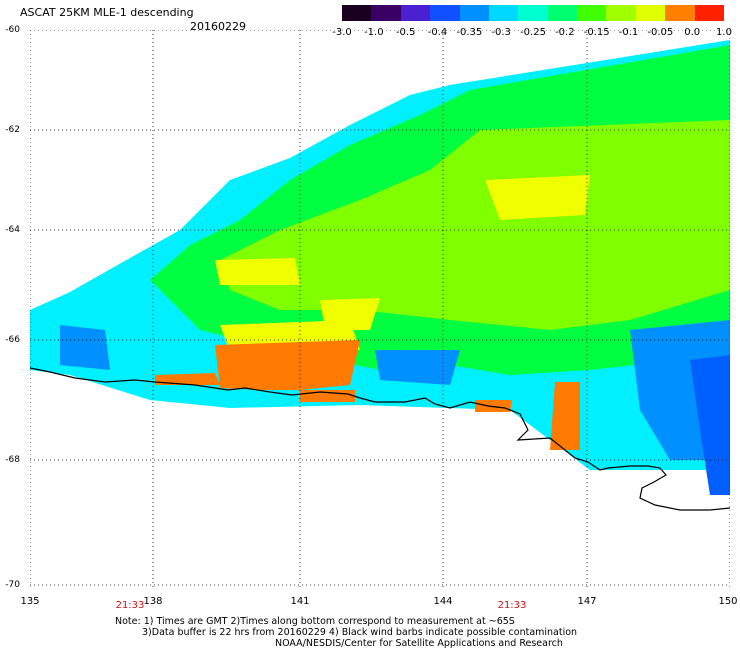  Describe the element at coordinates (12, 230) in the screenshot. I see `latitude-label: -64` at that location.